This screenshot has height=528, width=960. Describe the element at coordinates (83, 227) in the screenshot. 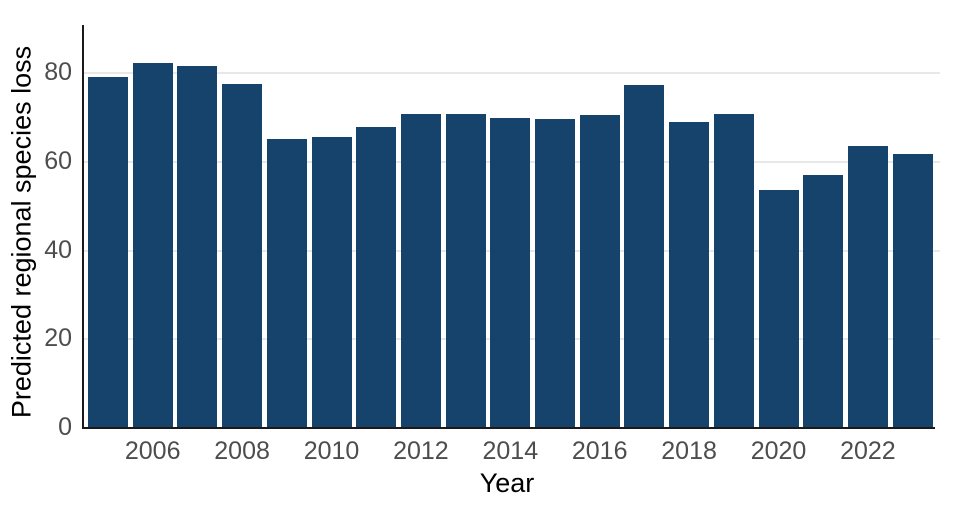

I see `y-axis-spine` at that location.